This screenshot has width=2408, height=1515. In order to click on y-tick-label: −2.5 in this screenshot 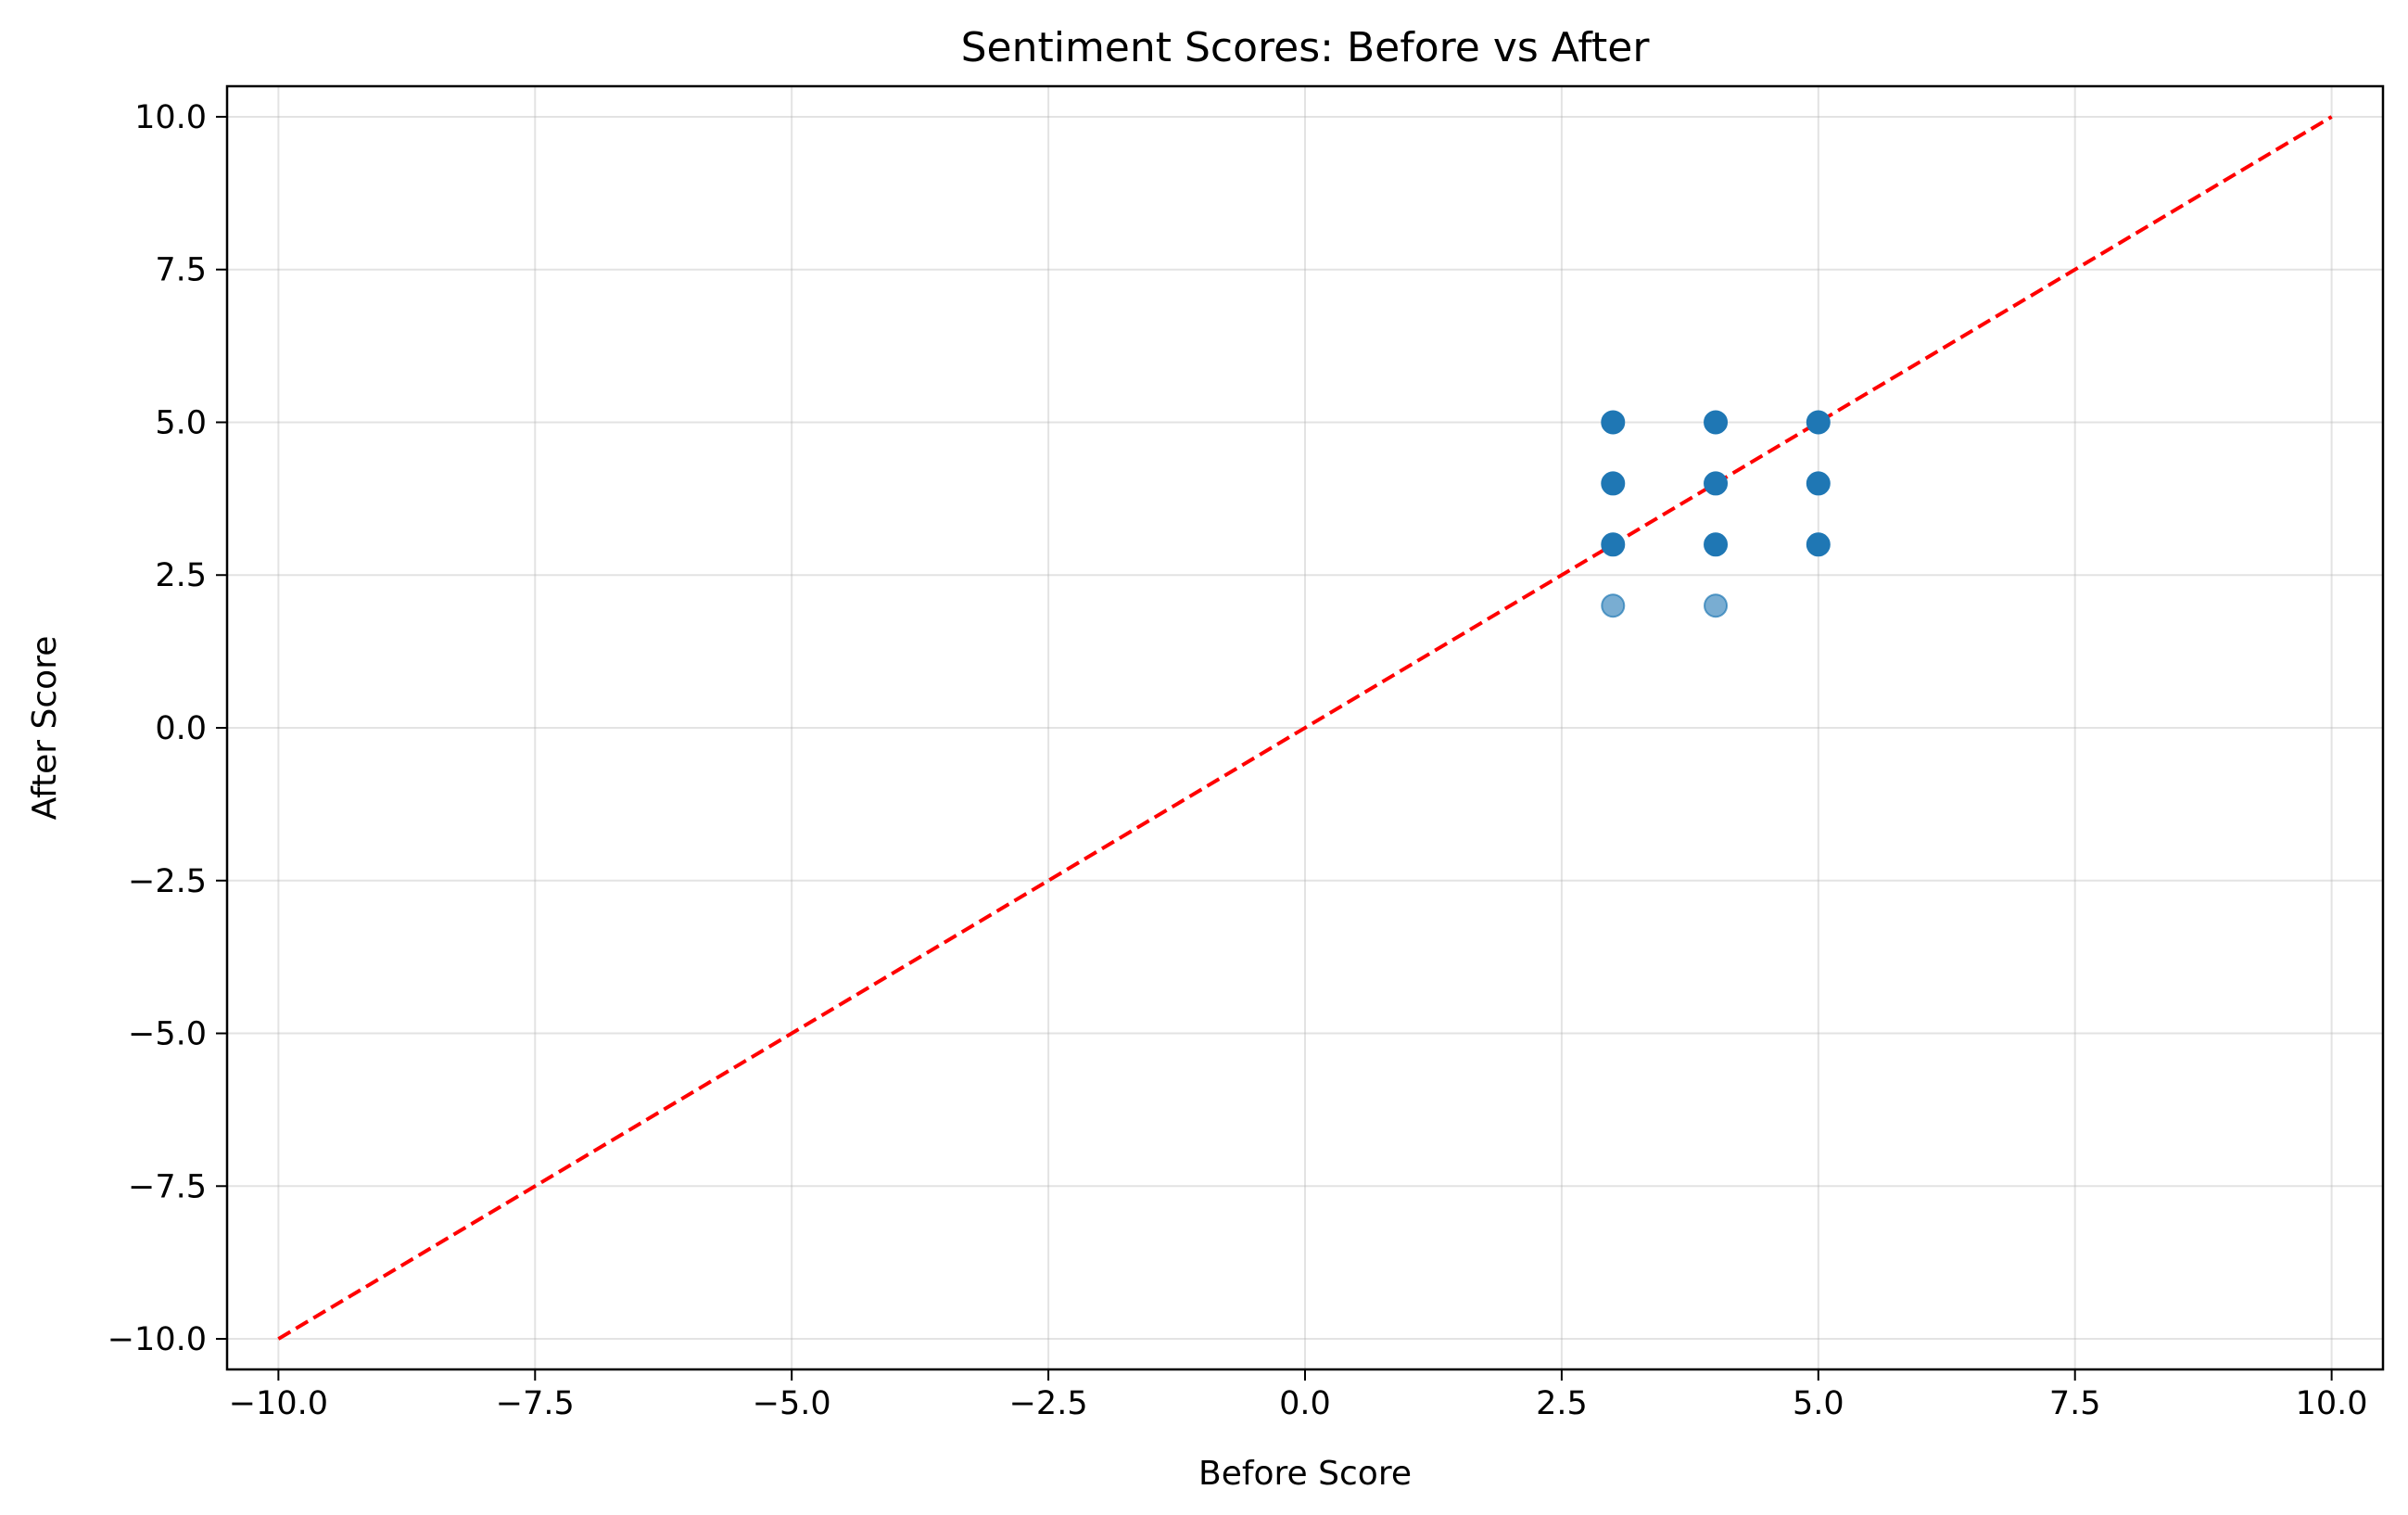, I will do `click(167, 881)`.